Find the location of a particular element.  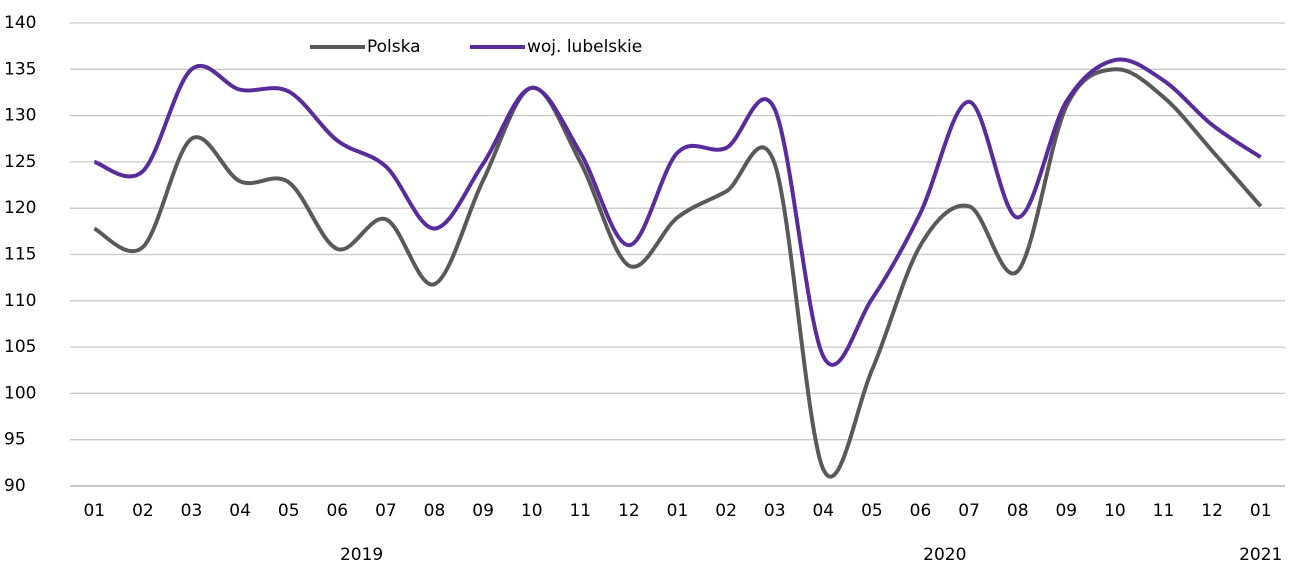

y-tick-label: 130 is located at coordinates (20, 116).